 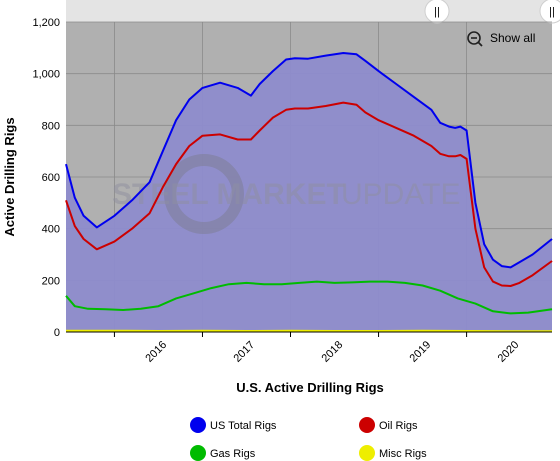 I want to click on right-handle-glyph: ||, so click(x=552, y=12).